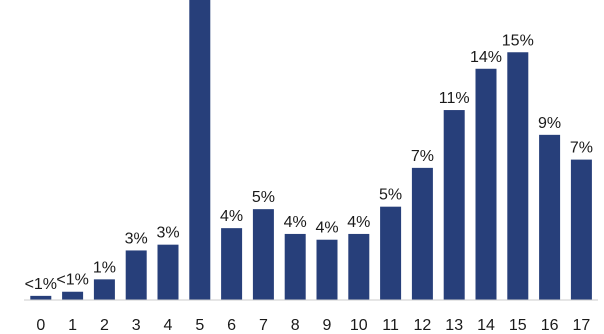 This screenshot has height=334, width=604. What do you see at coordinates (263, 197) in the screenshot?
I see `data-label-7: 5%` at bounding box center [263, 197].